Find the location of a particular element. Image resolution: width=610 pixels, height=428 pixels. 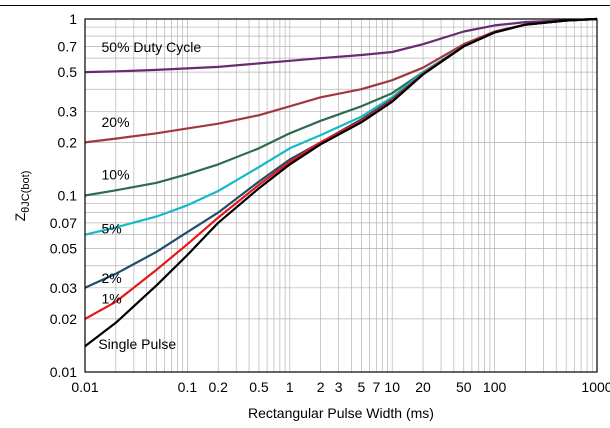

series-label-0: 50% Duty Cycle is located at coordinates (152, 47).